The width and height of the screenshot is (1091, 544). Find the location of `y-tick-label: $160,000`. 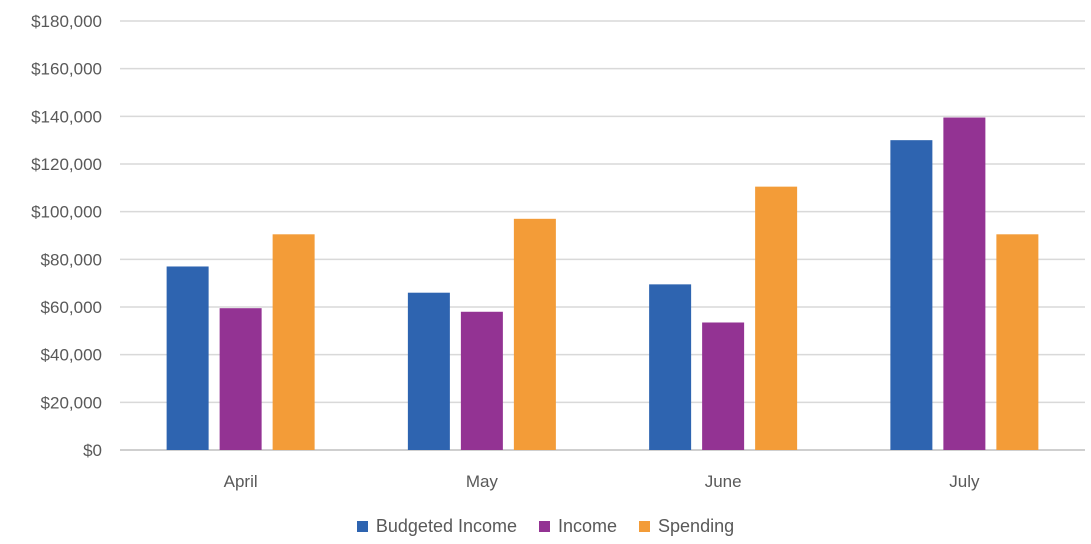

y-tick-label: $160,000 is located at coordinates (66, 69).